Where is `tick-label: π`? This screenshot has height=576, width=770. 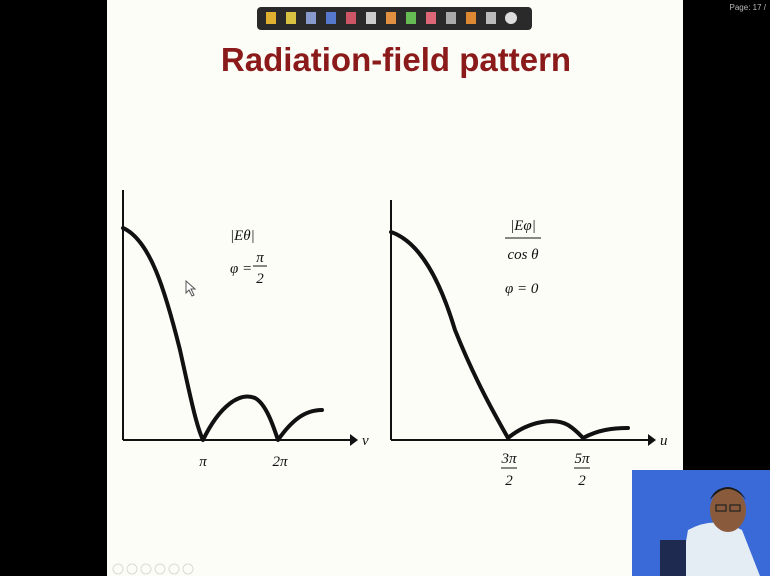
tick-label: π is located at coordinates (203, 462).